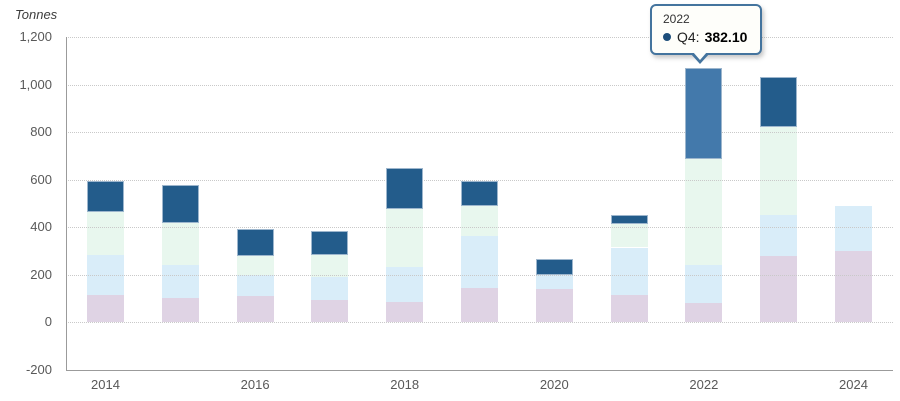 This screenshot has height=401, width=900. What do you see at coordinates (405, 312) in the screenshot?
I see `bar-segment-2018-q1` at bounding box center [405, 312].